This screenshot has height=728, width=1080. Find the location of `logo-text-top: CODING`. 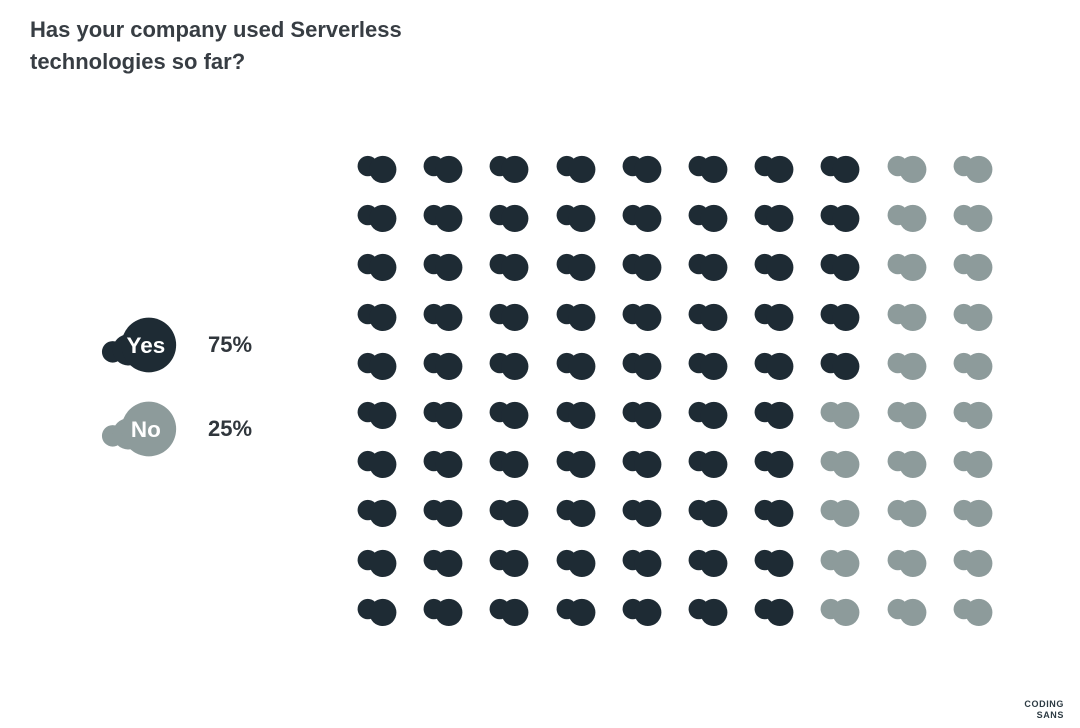

logo-text-top: CODING is located at coordinates (1044, 704).